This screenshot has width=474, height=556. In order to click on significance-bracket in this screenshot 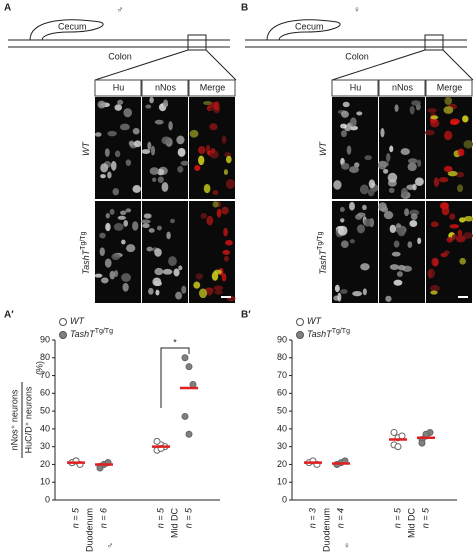, I will do `click(175, 377)`.